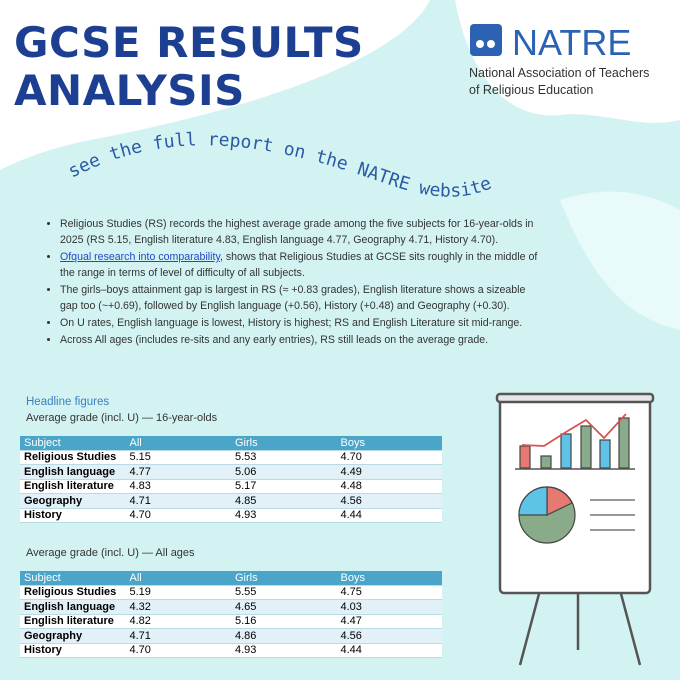  What do you see at coordinates (178, 472) in the screenshot?
I see `table-cell: 4.77` at bounding box center [178, 472].